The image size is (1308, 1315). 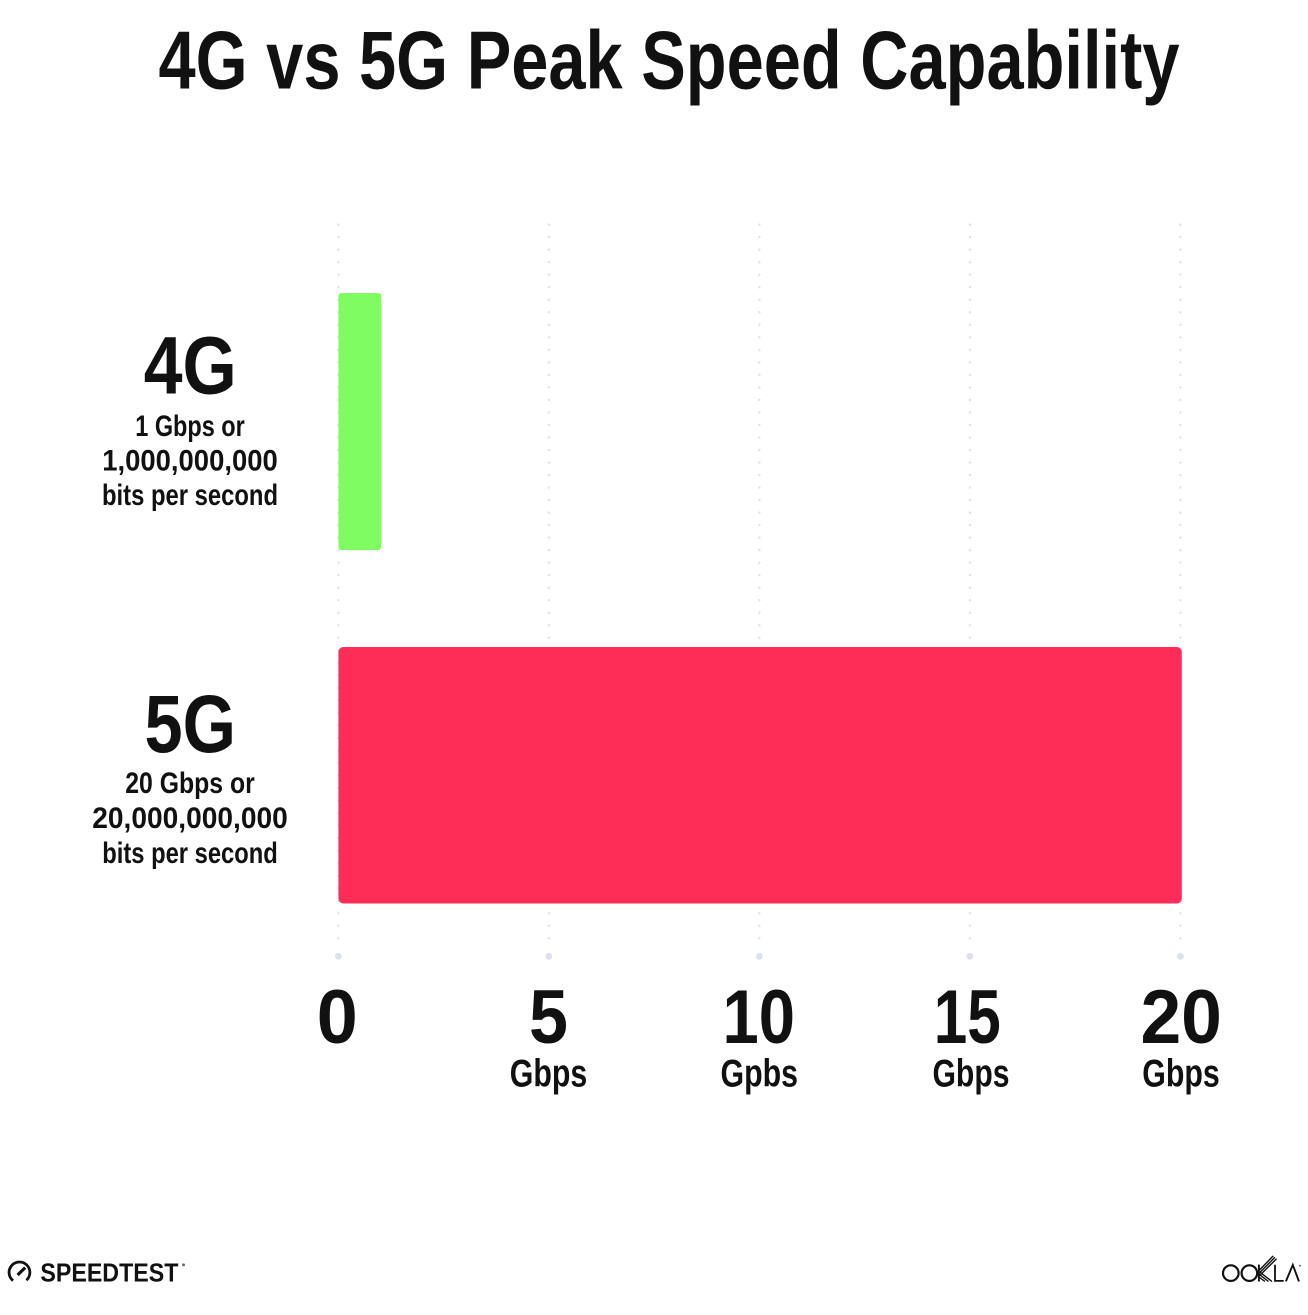 What do you see at coordinates (1181, 1017) in the screenshot?
I see `svg-text: 20` at bounding box center [1181, 1017].